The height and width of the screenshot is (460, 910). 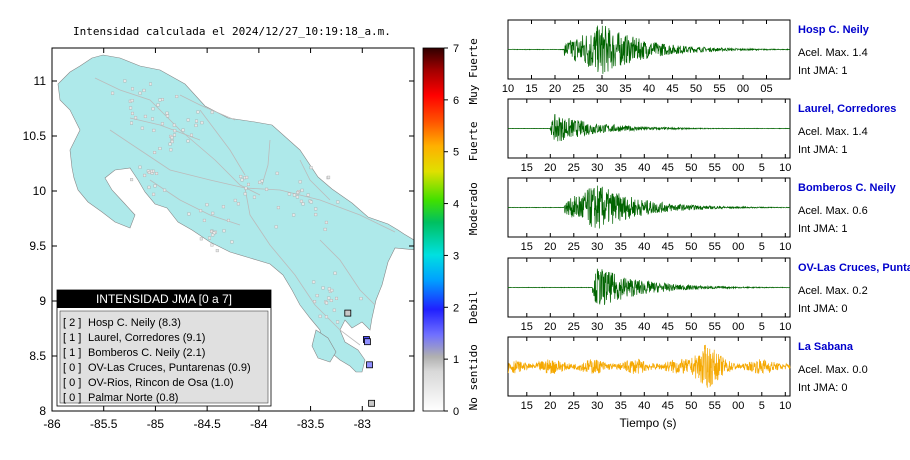 I want to click on map-y-tick-label: 11, so click(x=40, y=81).